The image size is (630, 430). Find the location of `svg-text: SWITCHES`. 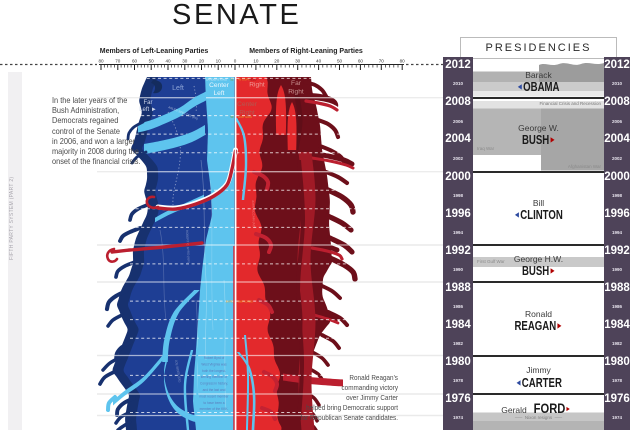

svg-text: SWITCHES is located at coordinates (245, 301).